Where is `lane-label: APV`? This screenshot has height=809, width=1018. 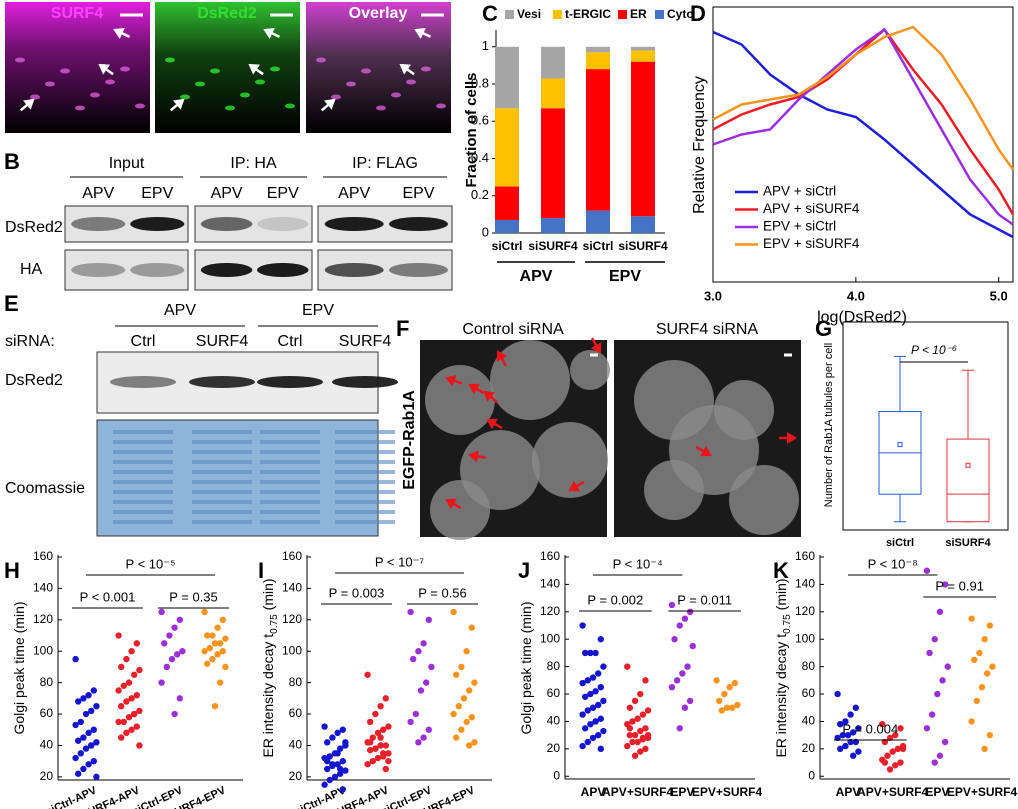
lane-label: APV is located at coordinates (354, 193).